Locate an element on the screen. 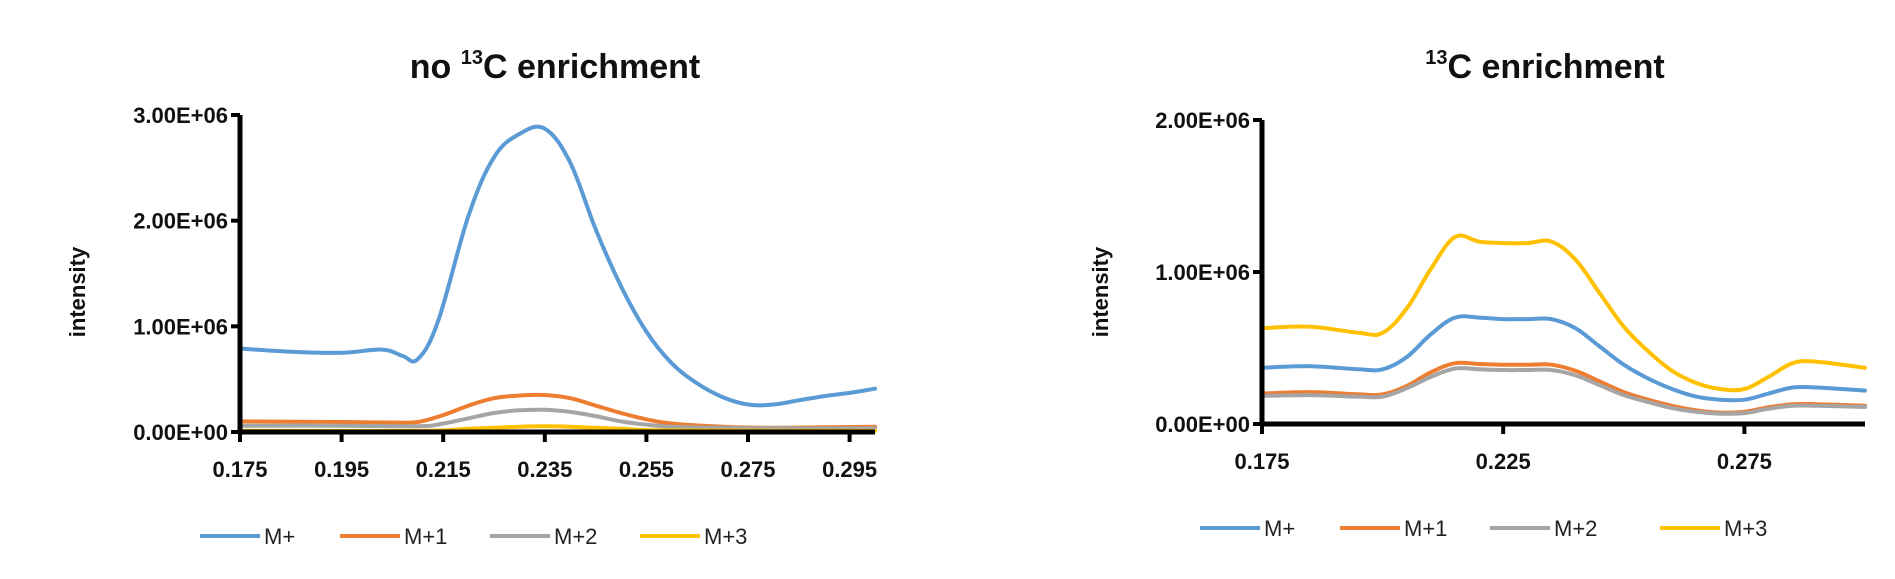 The width and height of the screenshot is (1895, 579). series-line-mplus is located at coordinates (1563, 358).